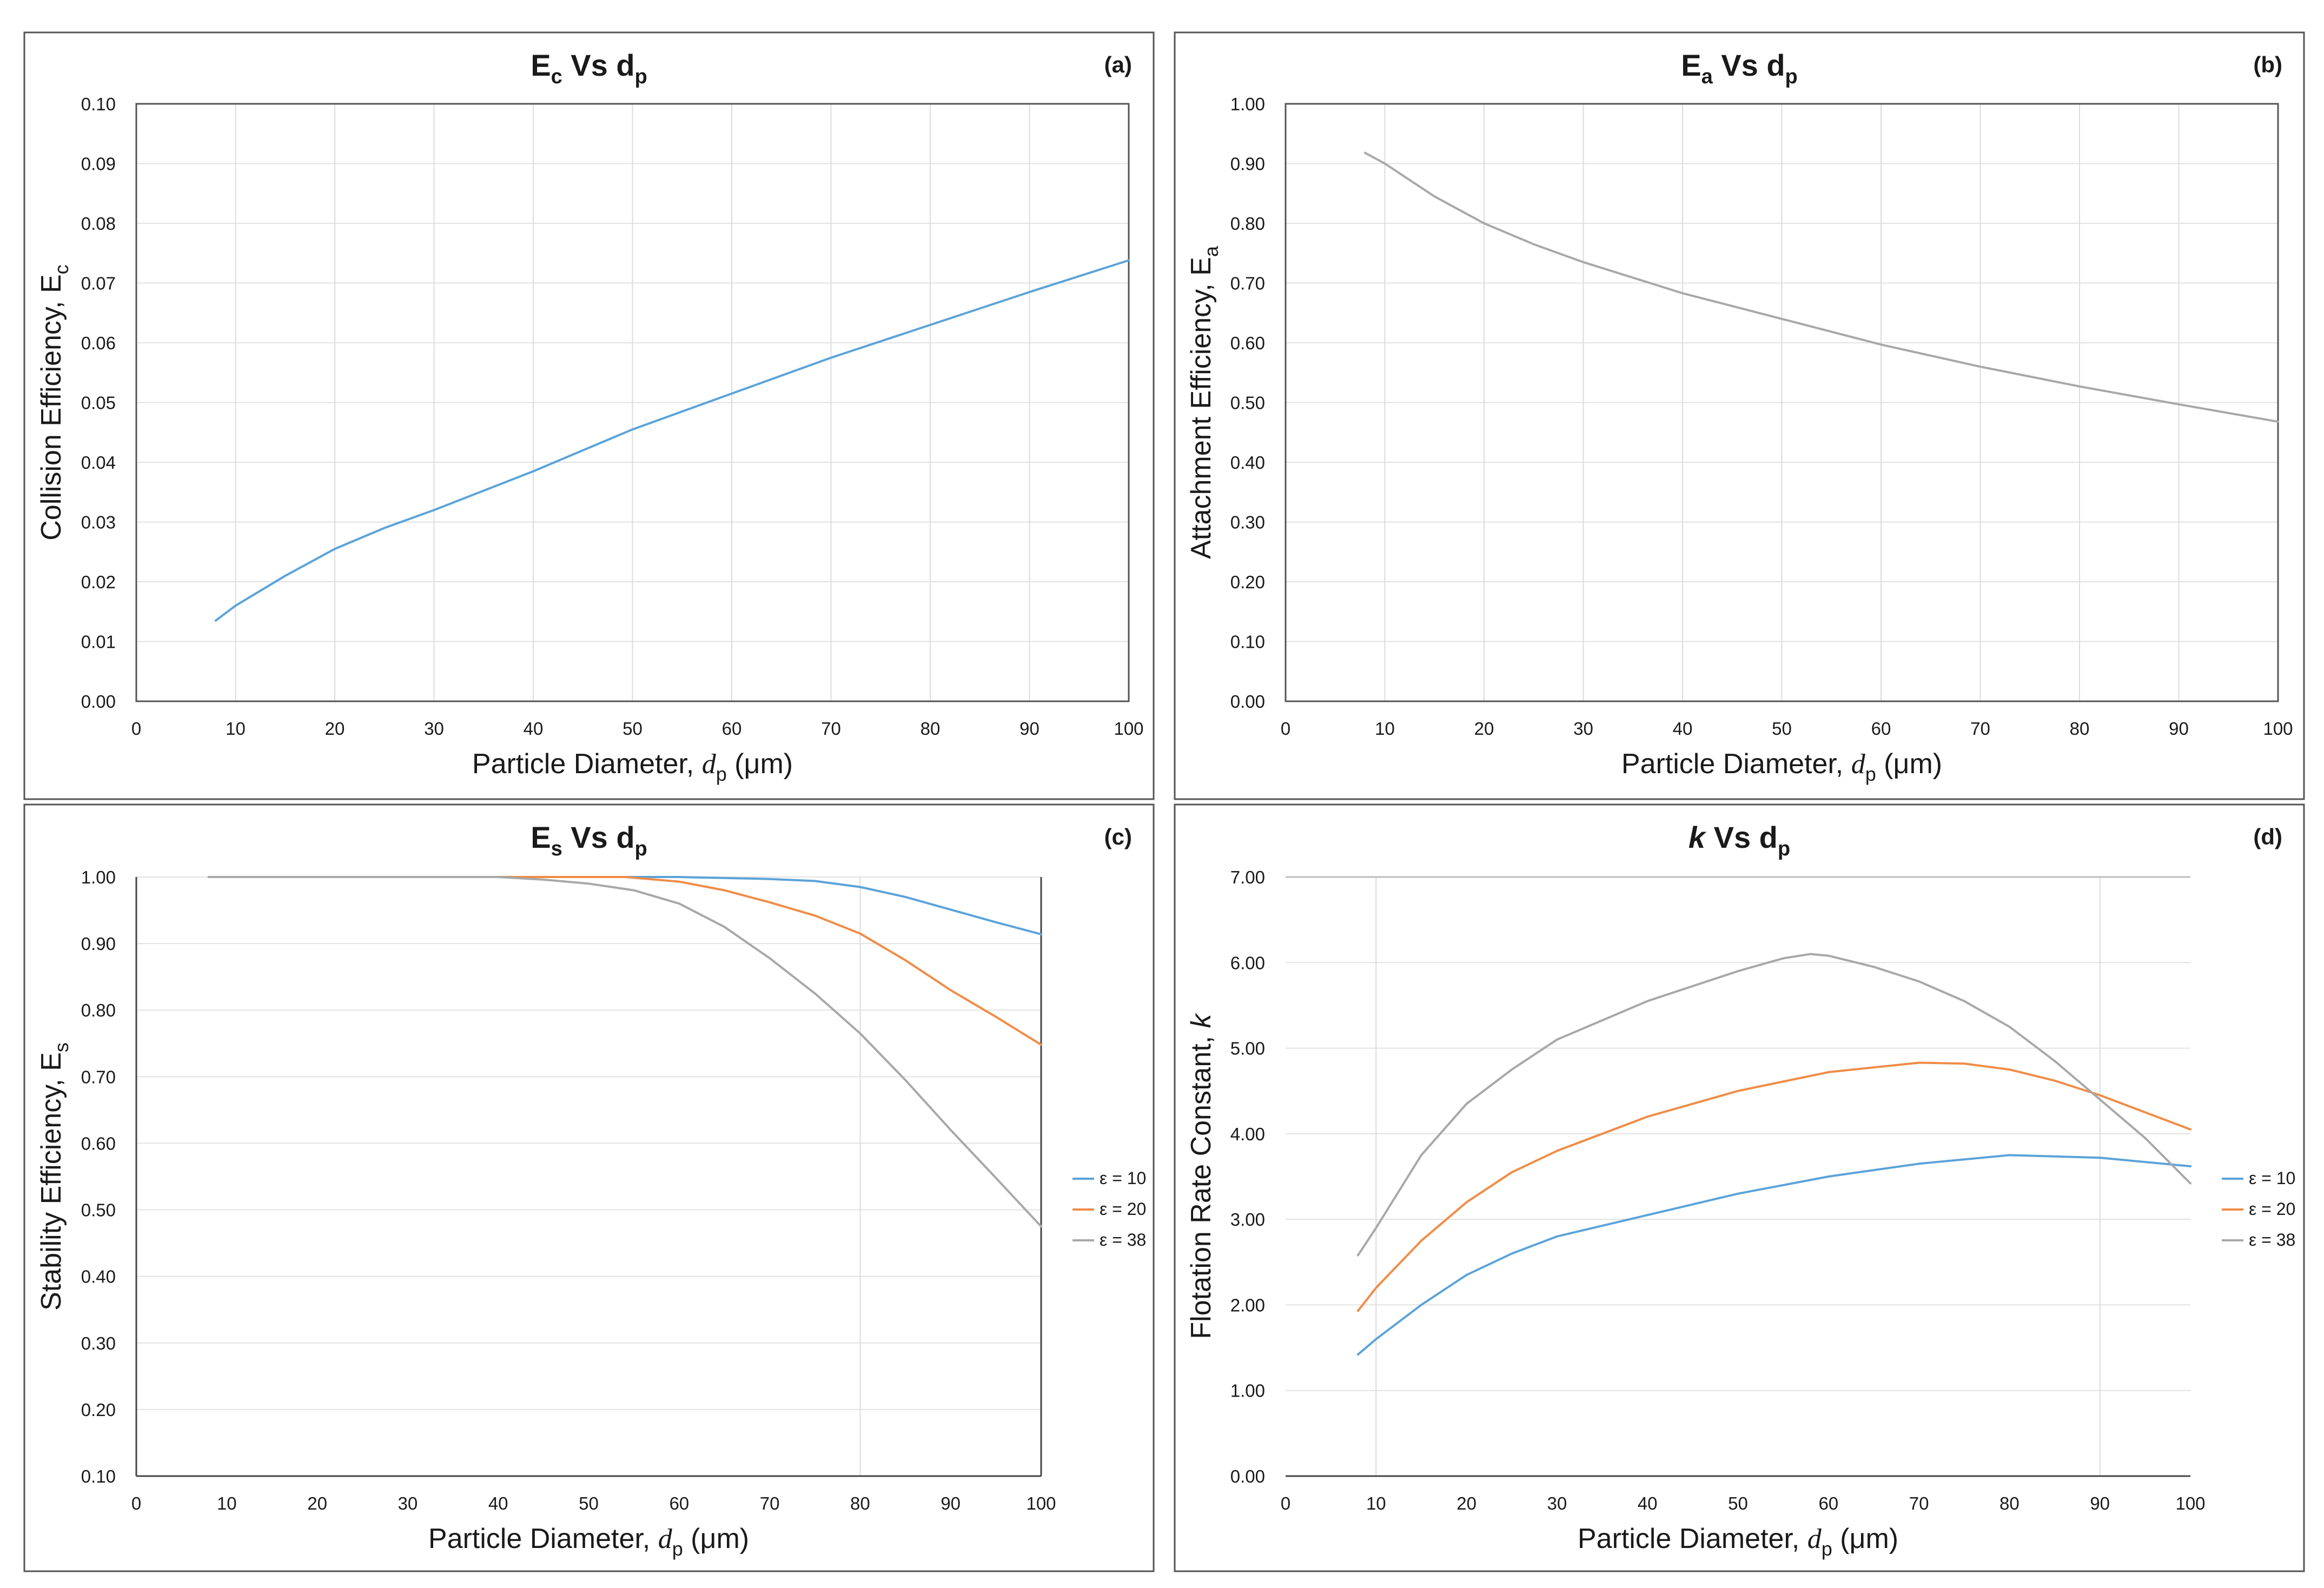 This screenshot has height=1588, width=2324. I want to click on x-tick-label: 40, so click(534, 729).